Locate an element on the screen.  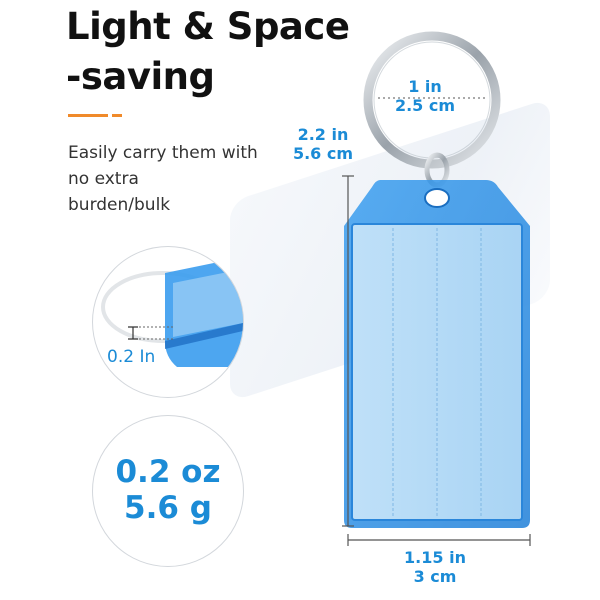
split-ring-icon is located at coordinates (432, 100).